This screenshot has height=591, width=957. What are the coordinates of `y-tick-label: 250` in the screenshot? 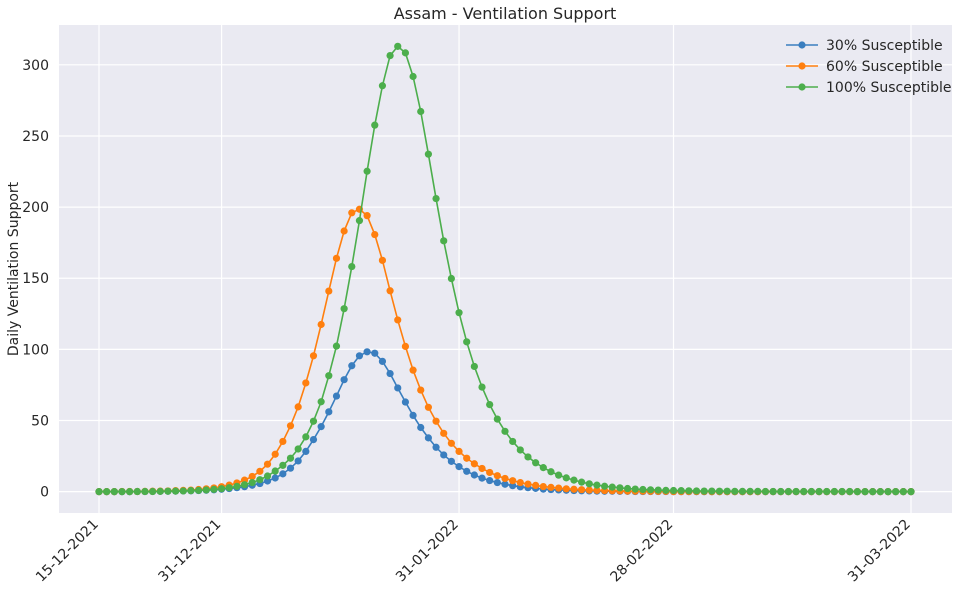 It's located at (35, 137).